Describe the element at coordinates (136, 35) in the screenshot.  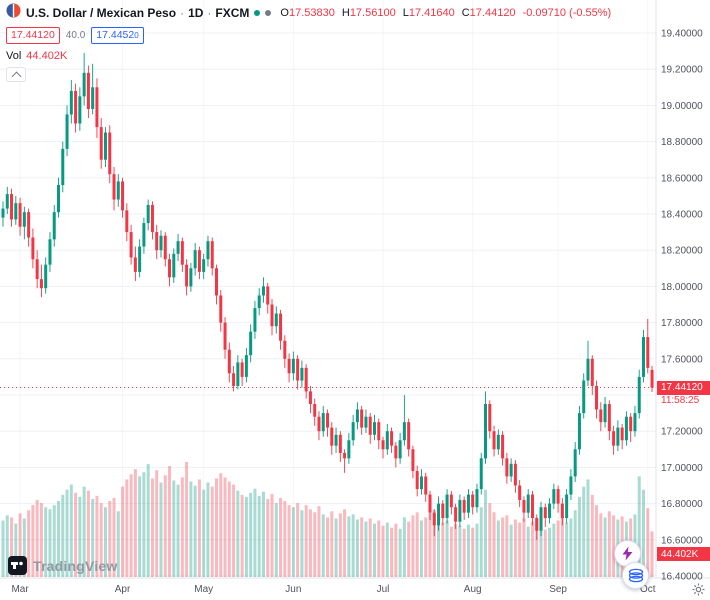
I see `ask-fraction-digit: 0` at that location.